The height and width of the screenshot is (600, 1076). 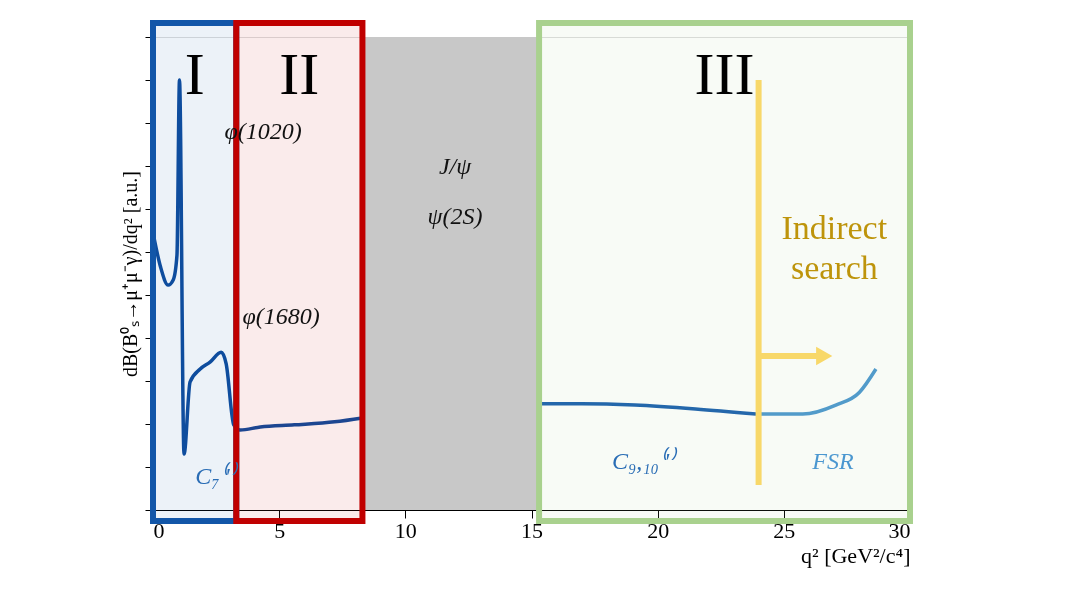 I want to click on annotation: FSR, so click(x=832, y=461).